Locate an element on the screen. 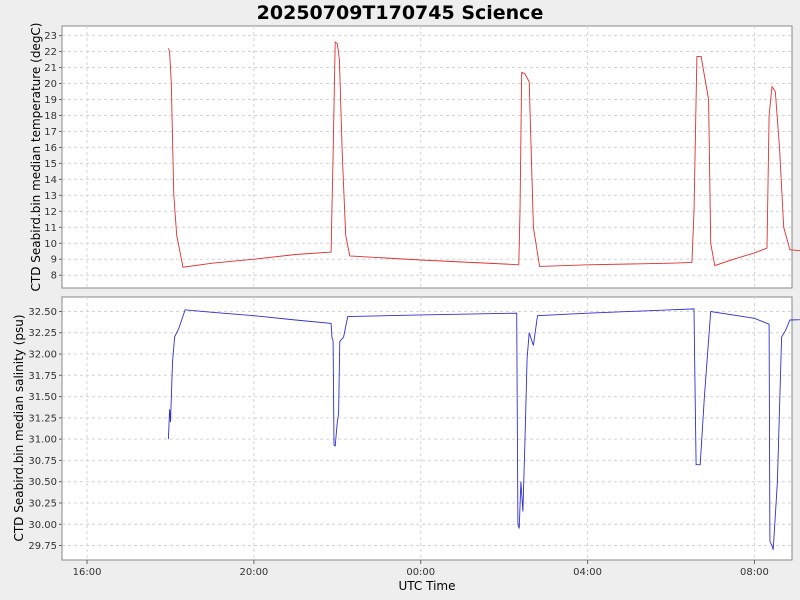 This screenshot has width=800, height=600. temperature-y-tick-label: 15 is located at coordinates (50, 164).